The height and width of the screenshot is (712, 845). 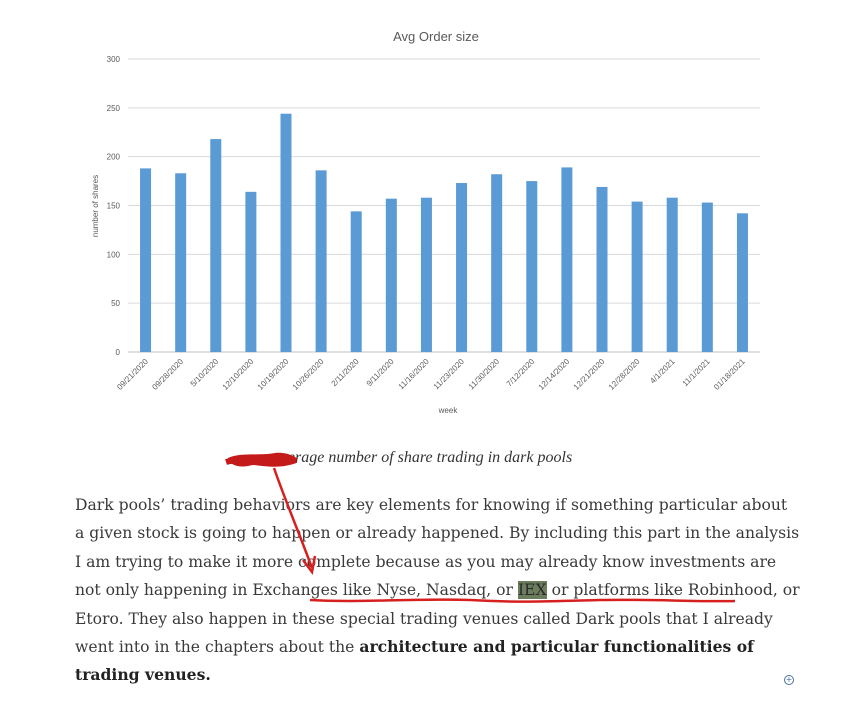 I want to click on x-tick-label: 01/18/2021, so click(x=729, y=374).